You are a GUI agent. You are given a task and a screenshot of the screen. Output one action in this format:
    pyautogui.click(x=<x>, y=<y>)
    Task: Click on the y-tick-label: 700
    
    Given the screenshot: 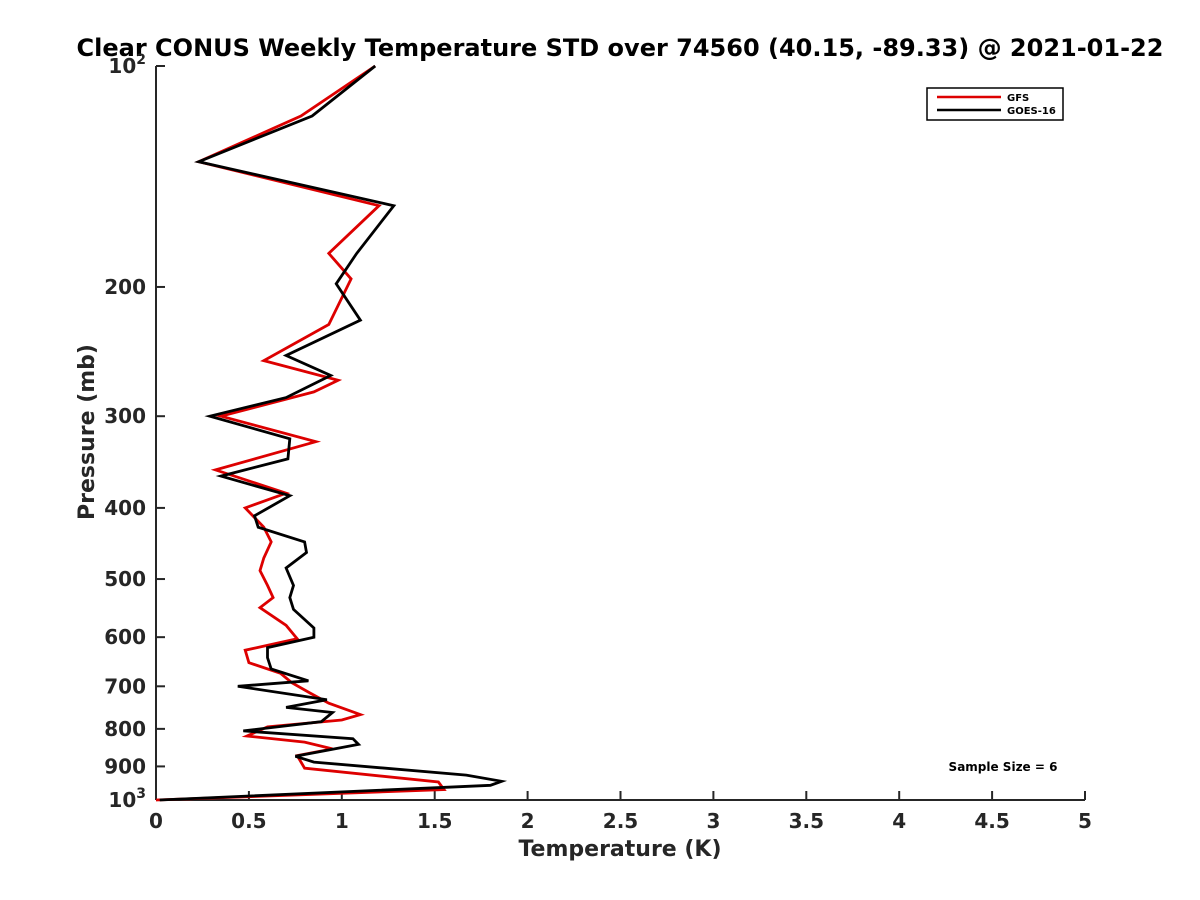 What is the action you would take?
    pyautogui.click(x=125, y=686)
    